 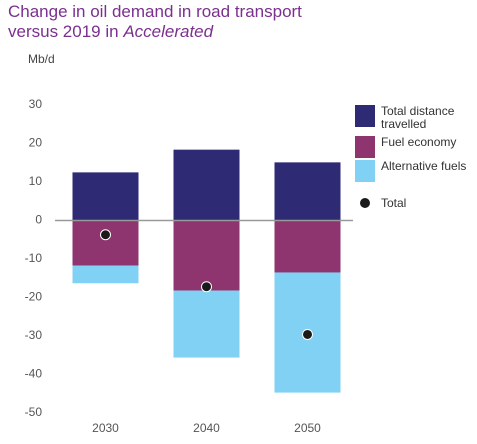 What do you see at coordinates (394, 203) in the screenshot?
I see `legend-label: Total` at bounding box center [394, 203].